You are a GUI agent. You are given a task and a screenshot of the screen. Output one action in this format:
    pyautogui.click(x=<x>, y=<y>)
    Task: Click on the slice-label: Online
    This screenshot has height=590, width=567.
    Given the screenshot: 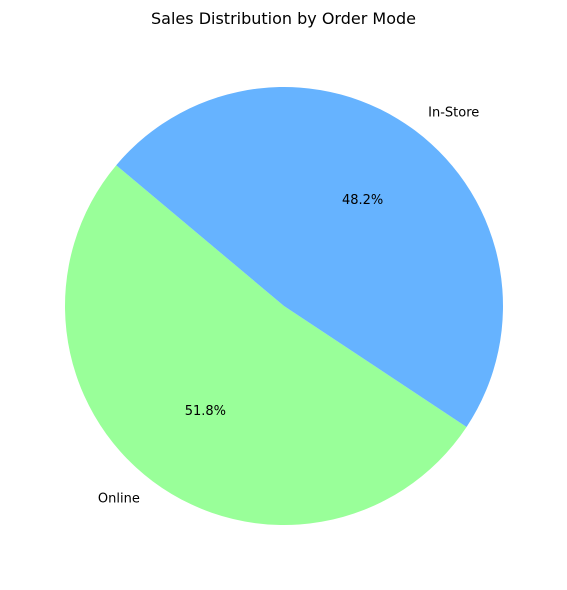 What is the action you would take?
    pyautogui.click(x=119, y=498)
    